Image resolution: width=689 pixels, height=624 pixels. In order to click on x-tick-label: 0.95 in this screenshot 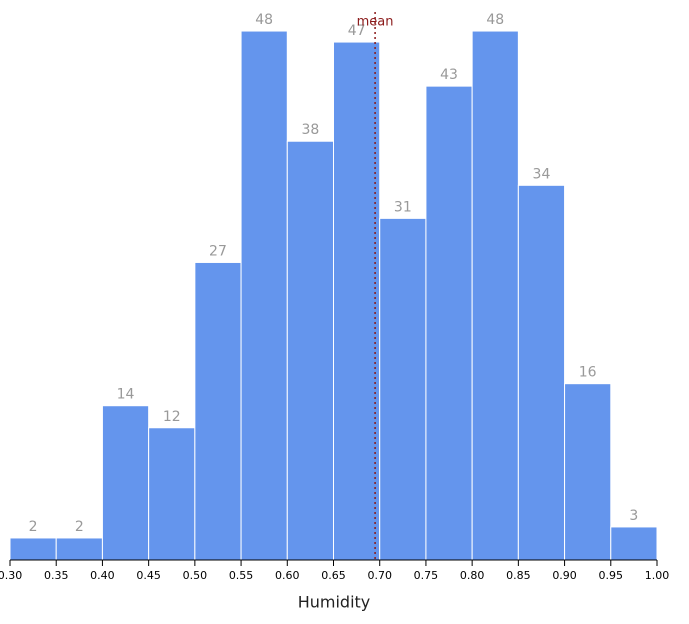, I will do `click(611, 575)`.